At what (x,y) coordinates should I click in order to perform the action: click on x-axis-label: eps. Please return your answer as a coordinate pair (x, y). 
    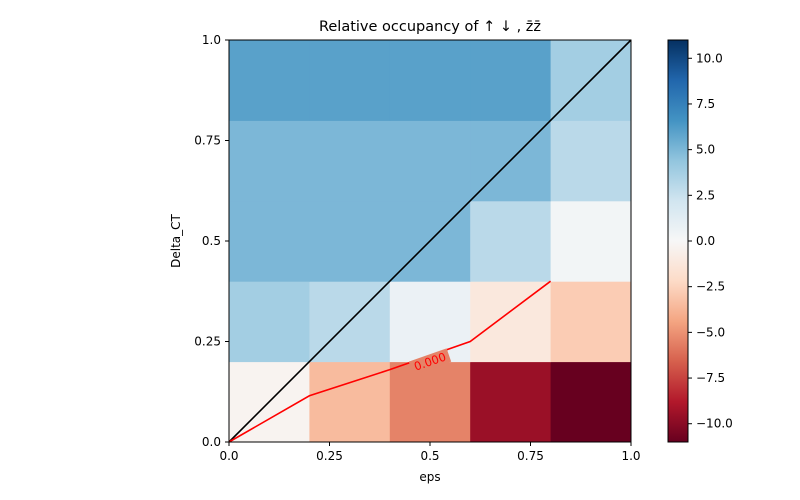
    Looking at the image, I should click on (429, 477).